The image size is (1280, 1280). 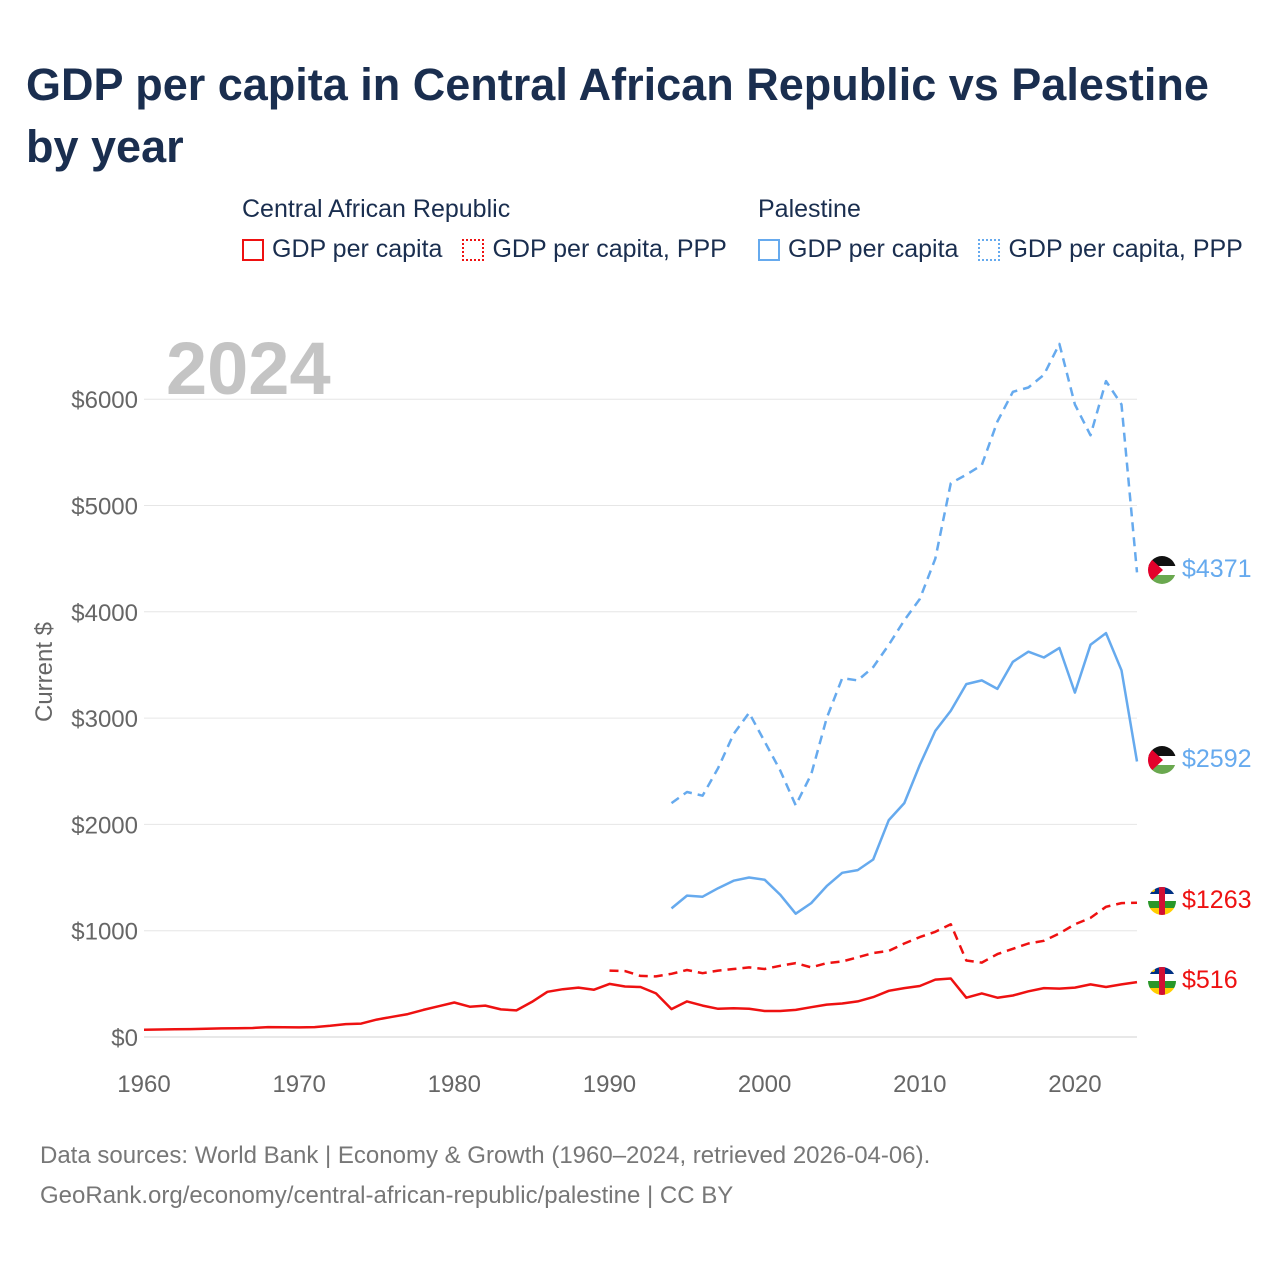 I want to click on y-axis-label: Current $, so click(x=44, y=672).